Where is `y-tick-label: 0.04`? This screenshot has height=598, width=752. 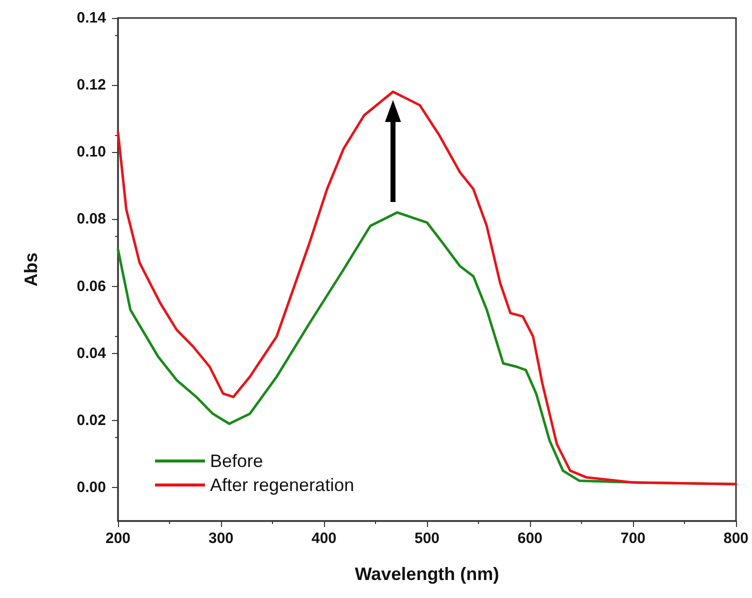 y-tick-label: 0.04 is located at coordinates (91, 353).